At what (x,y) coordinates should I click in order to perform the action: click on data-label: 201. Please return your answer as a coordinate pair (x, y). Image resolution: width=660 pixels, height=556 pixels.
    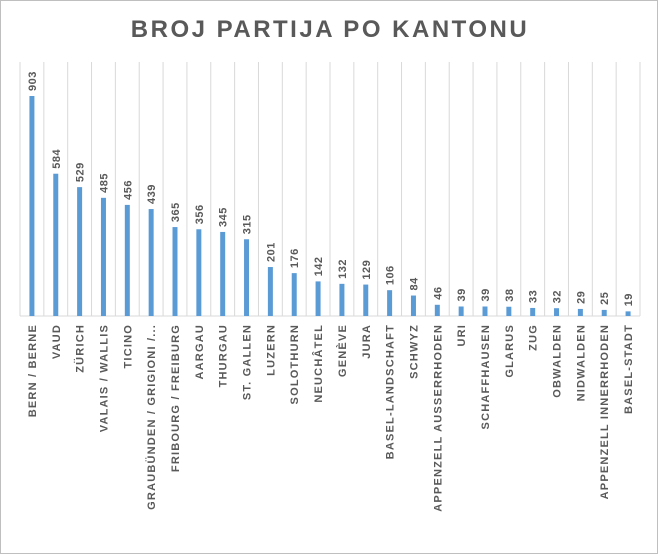
    Looking at the image, I should click on (271, 252).